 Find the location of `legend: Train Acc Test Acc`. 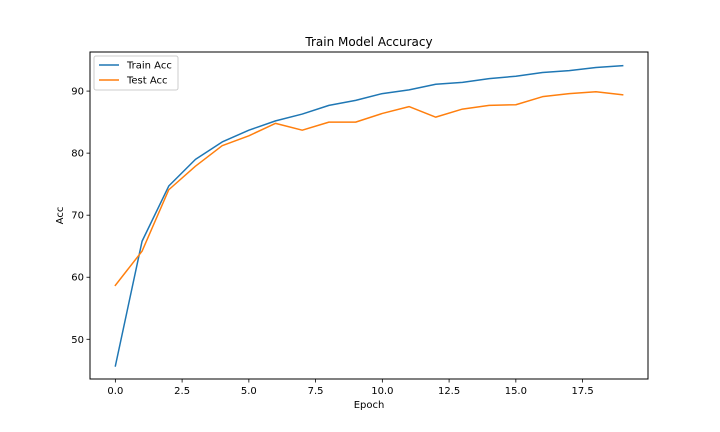

legend: Train Acc Test Acc is located at coordinates (136, 73).